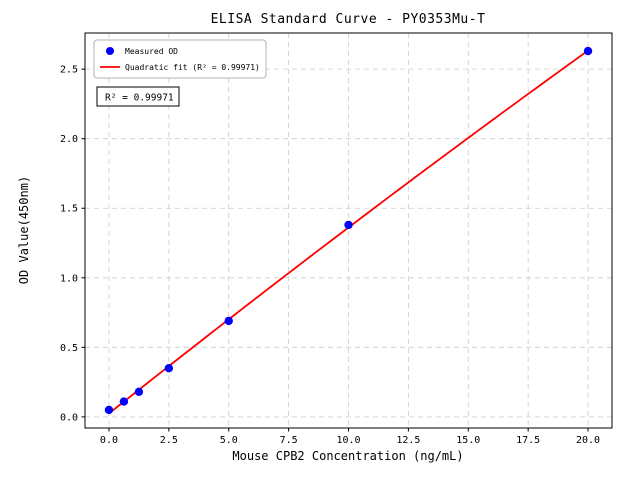 Image resolution: width=640 pixels, height=480 pixels. I want to click on y-tick-label: 1.0, so click(69, 278).